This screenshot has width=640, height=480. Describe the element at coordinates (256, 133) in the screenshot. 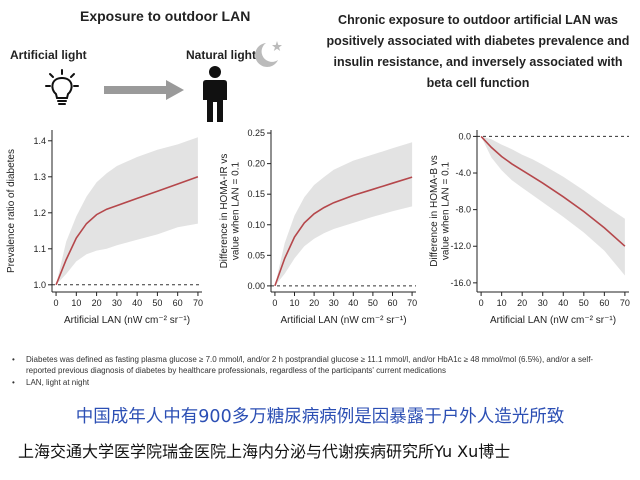

I see `y-tick-label: 0.25` at that location.